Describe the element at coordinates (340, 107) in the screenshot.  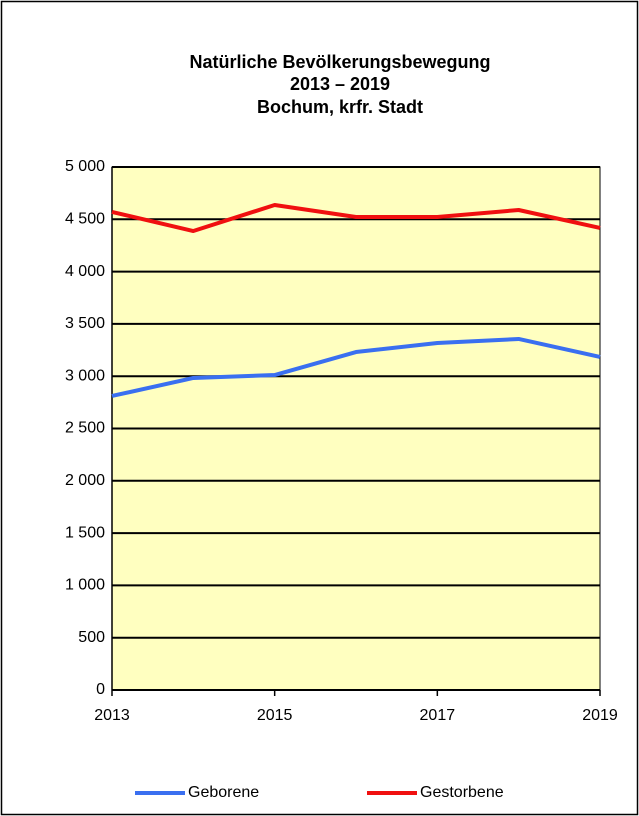
I see `chart-title: Bochum, krfr. Stadt` at that location.